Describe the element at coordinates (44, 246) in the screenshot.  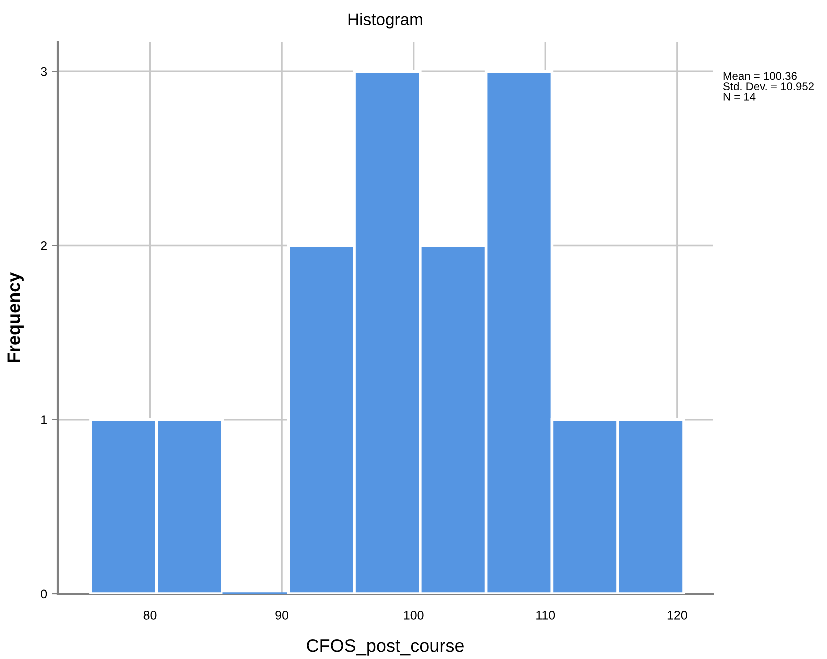
I see `y-tick-label: 2` at that location.